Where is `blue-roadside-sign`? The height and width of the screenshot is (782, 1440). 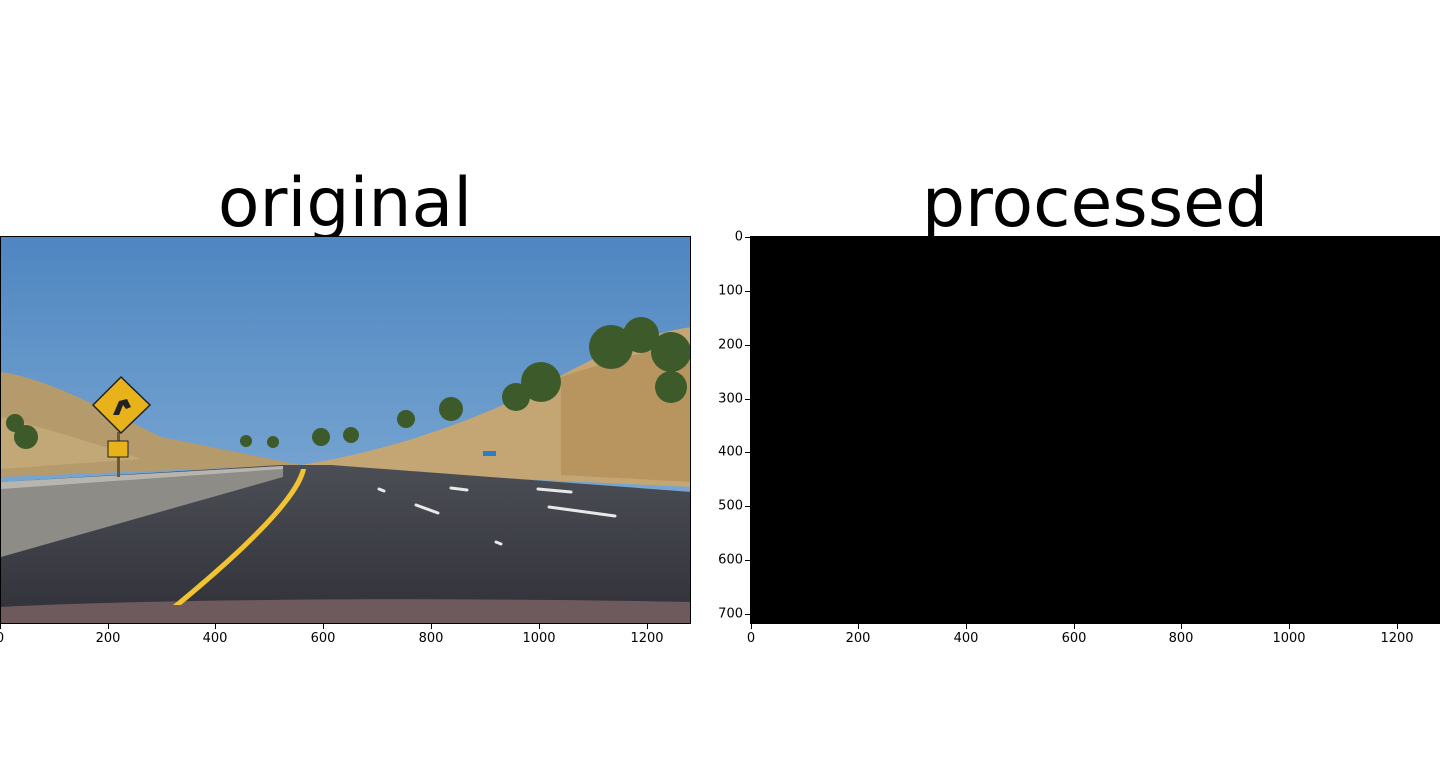
blue-roadside-sign is located at coordinates (489, 453).